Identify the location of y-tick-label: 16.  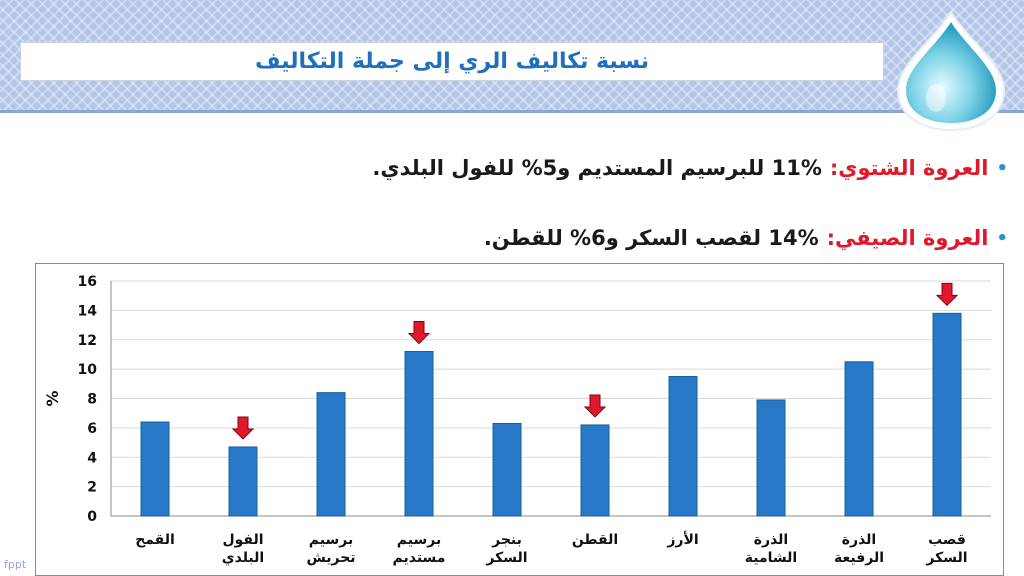
(87, 282).